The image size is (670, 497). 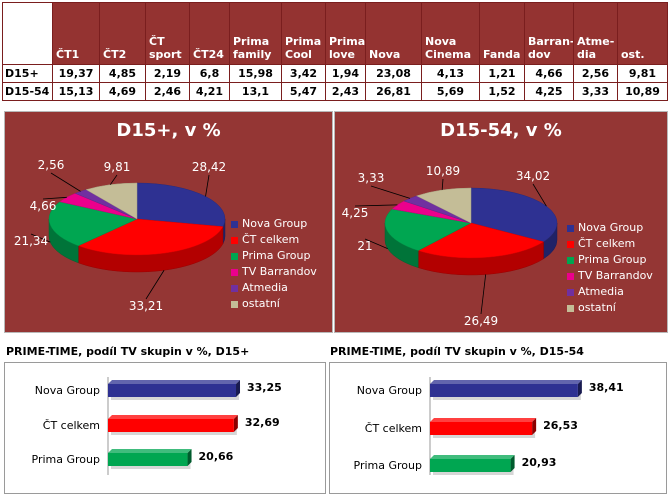 I want to click on bar-category-label: Prima Group, so click(x=66, y=459).